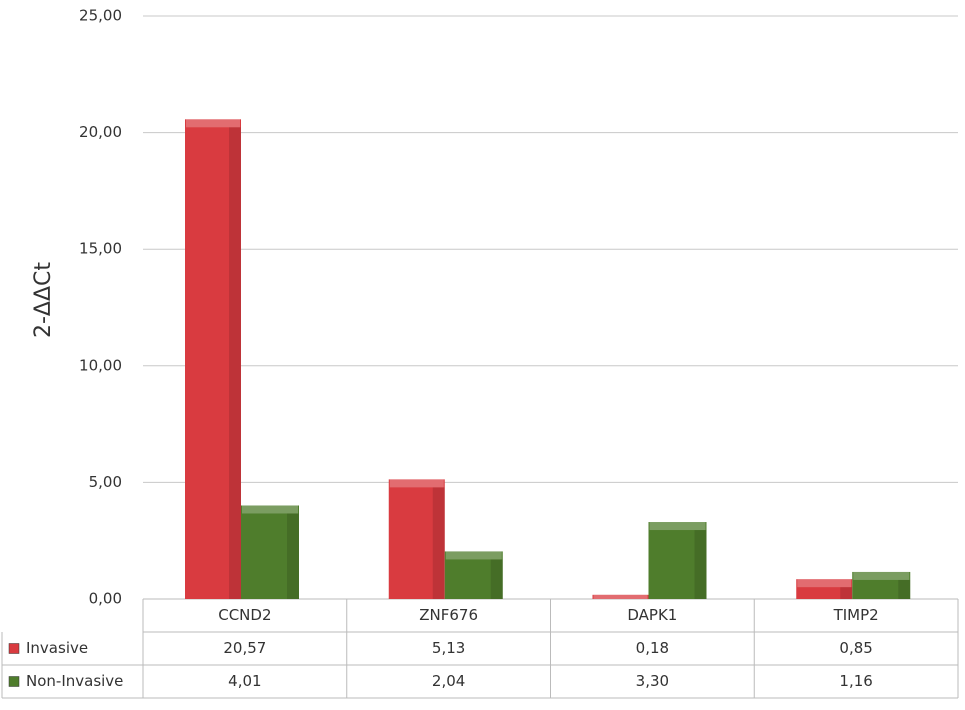 This screenshot has height=710, width=965. What do you see at coordinates (244, 648) in the screenshot?
I see `table-value: 20,57` at bounding box center [244, 648].